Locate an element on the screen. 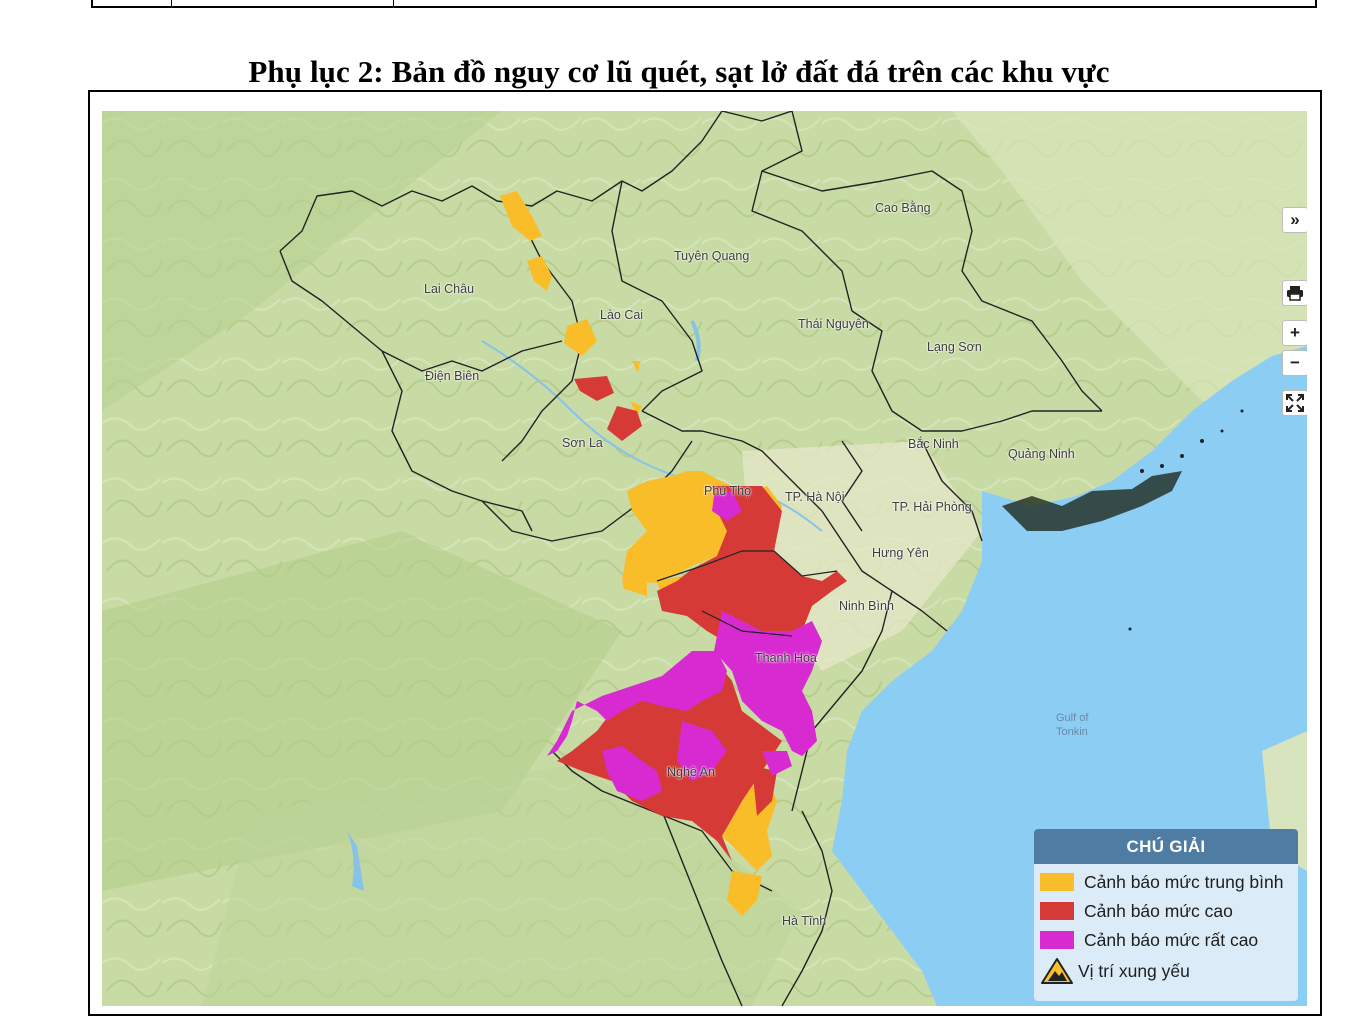 This screenshot has height=1028, width=1358. legend-label-high: Cảnh báo mức cao is located at coordinates (1158, 910).